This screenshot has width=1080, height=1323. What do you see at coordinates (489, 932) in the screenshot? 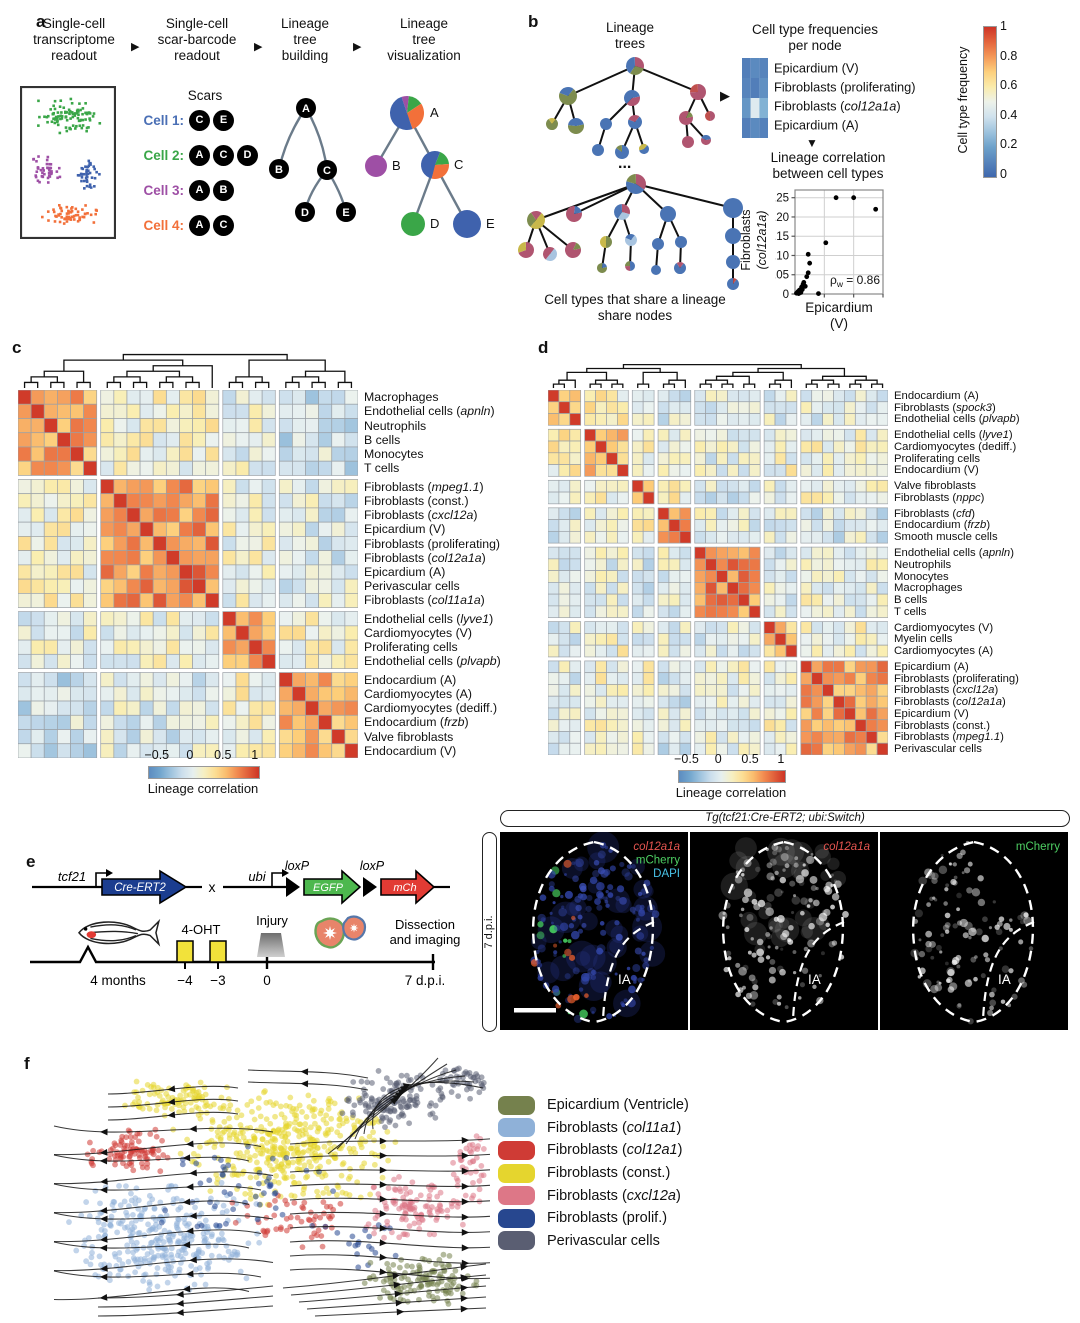
I see `timepoint-side-pill: 7 d.p.i.` at bounding box center [489, 932].